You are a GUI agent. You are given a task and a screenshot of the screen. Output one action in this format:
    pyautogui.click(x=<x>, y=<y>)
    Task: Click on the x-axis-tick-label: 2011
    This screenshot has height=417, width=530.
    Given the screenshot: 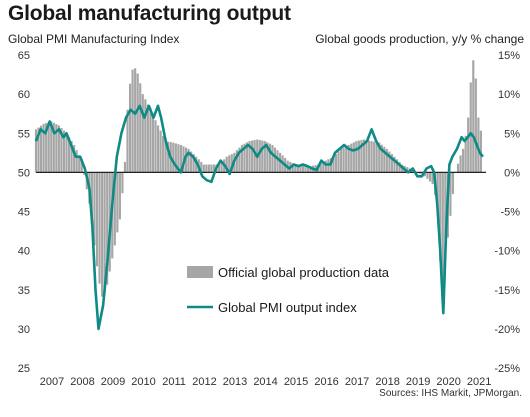 What is the action you would take?
    pyautogui.click(x=174, y=382)
    